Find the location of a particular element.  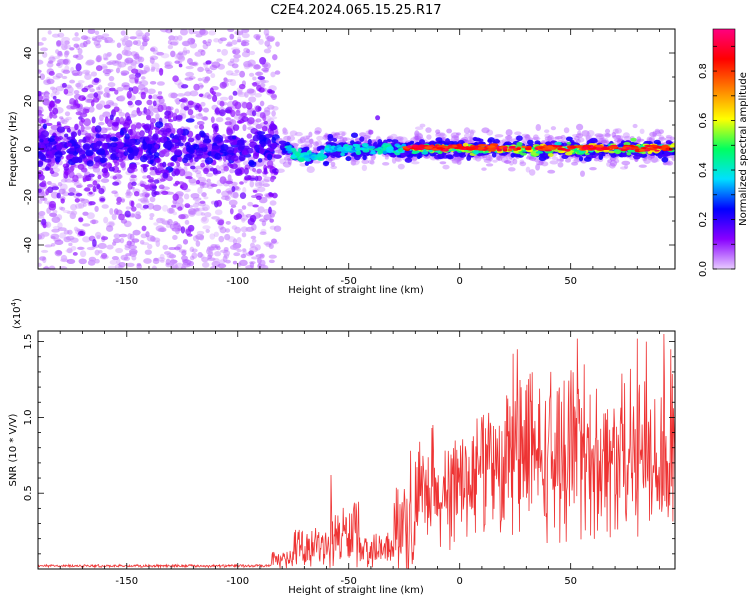

spectrogram-y-label: Frequency (Hz) is located at coordinates (13, 149).